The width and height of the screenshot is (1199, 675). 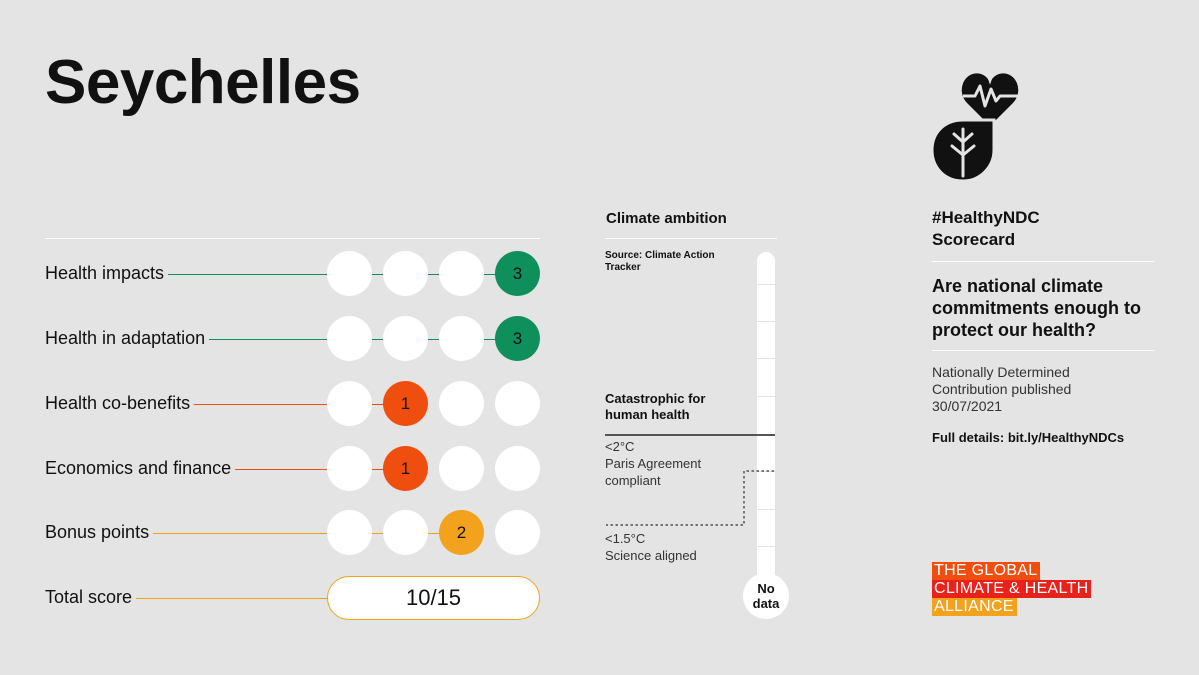 I want to click on catastrophic-threshold-line, so click(x=690, y=435).